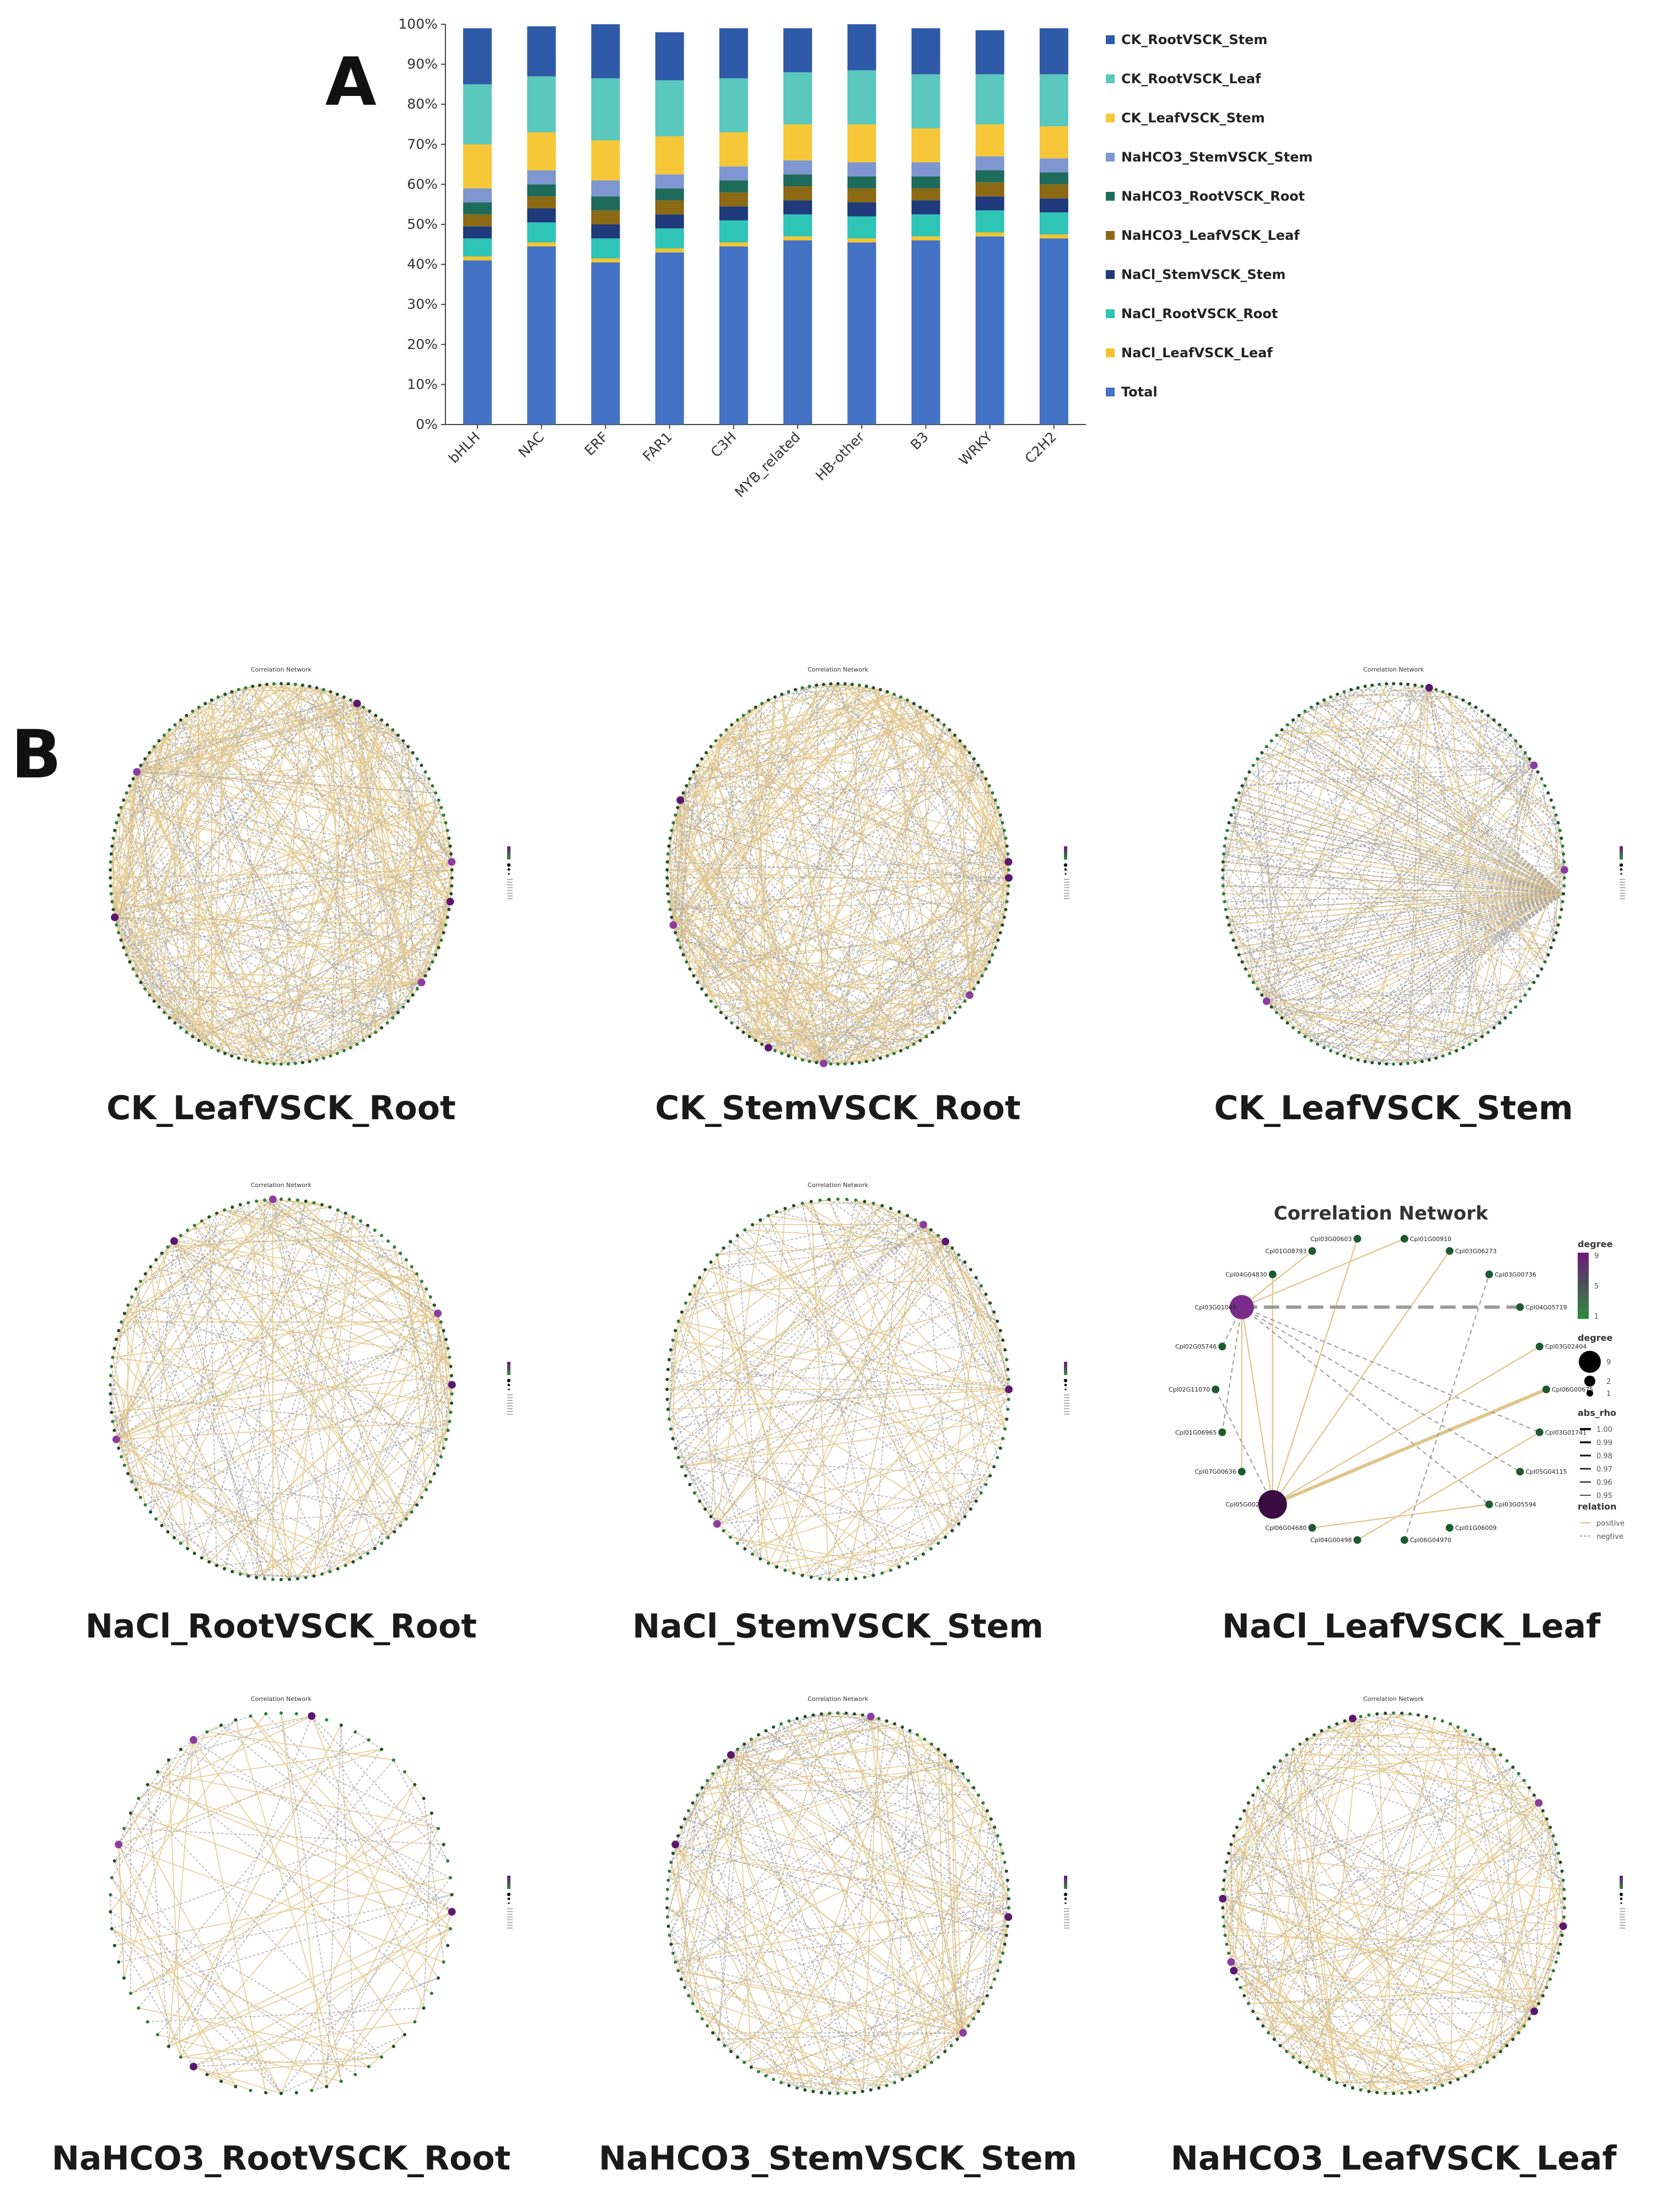  What do you see at coordinates (1597, 1413) in the screenshot?
I see `legend-abs-rho-title: abs_rho` at bounding box center [1597, 1413].